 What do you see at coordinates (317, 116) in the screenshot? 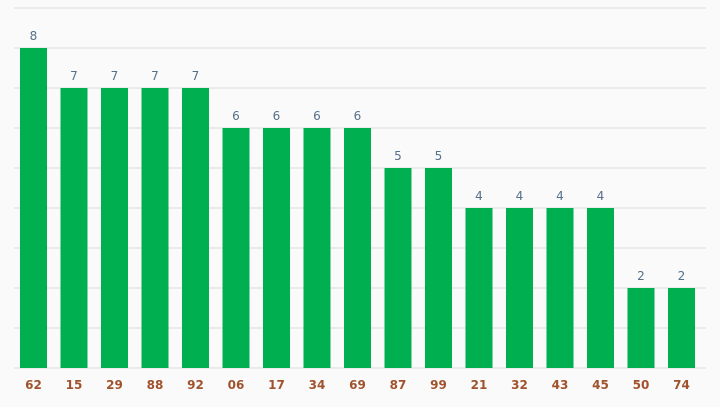
I see `data-label-34: 6` at bounding box center [317, 116].